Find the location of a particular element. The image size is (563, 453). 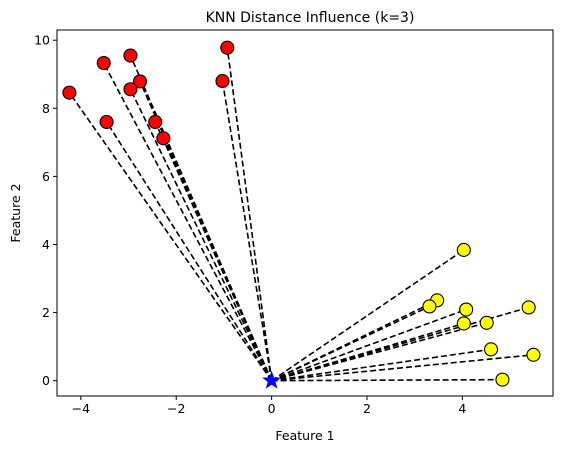

y-axis-ticks: 0 2 4 6 8 10 is located at coordinates (45, 210).